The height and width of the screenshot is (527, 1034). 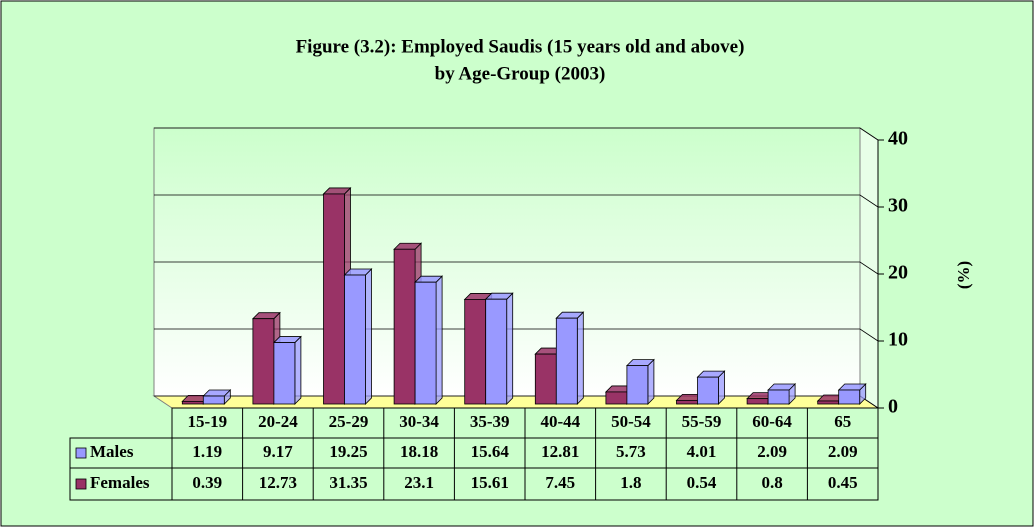 What do you see at coordinates (348, 451) in the screenshot?
I see `table-value: 19.25` at bounding box center [348, 451].